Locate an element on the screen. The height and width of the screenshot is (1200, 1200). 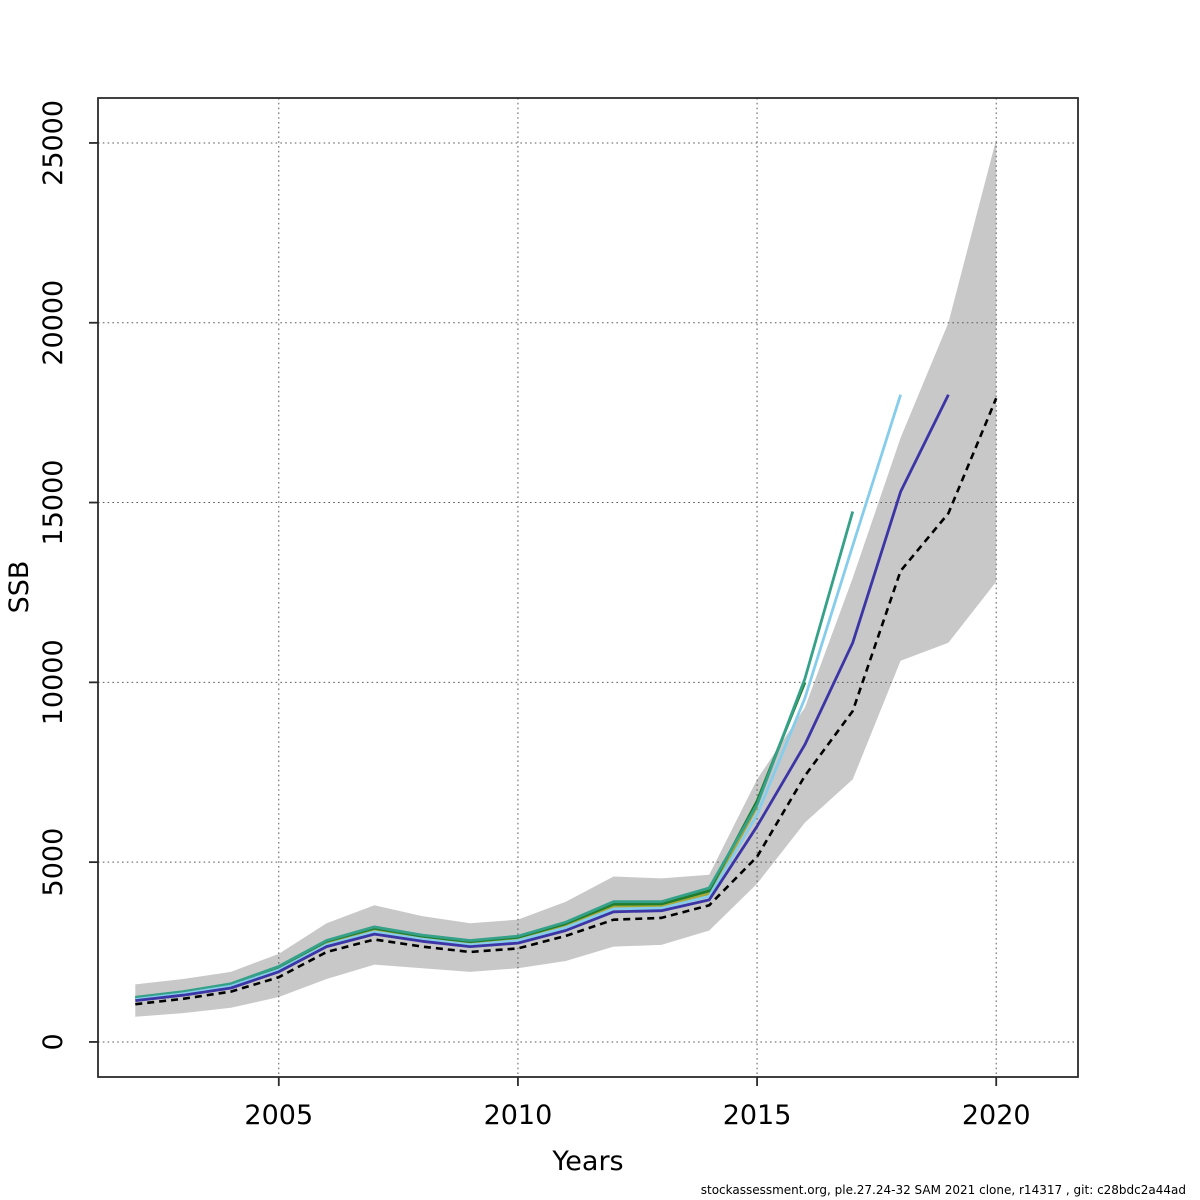
x-tick-label: 2005 is located at coordinates (278, 1115).